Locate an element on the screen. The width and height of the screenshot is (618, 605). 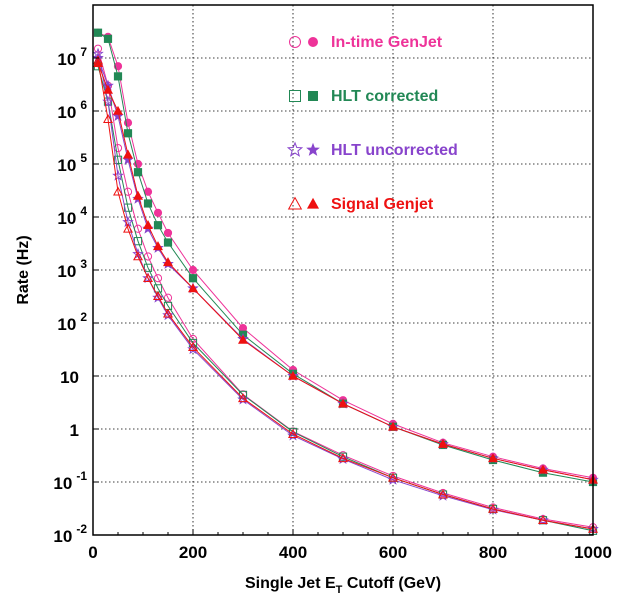
y-tick-label: 10 2 is located at coordinates (72, 322).